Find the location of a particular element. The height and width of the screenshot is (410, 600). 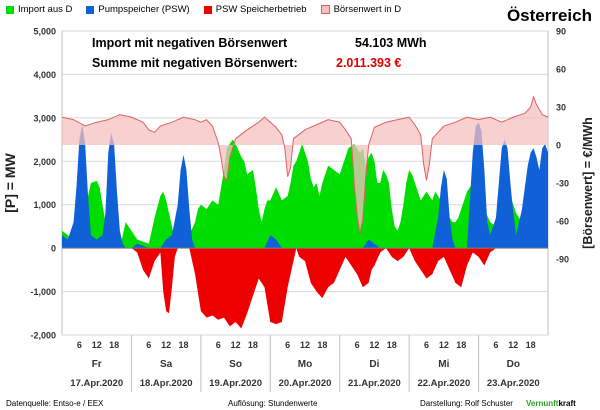

y-axis-title: [P] = MW is located at coordinates (10, 182).